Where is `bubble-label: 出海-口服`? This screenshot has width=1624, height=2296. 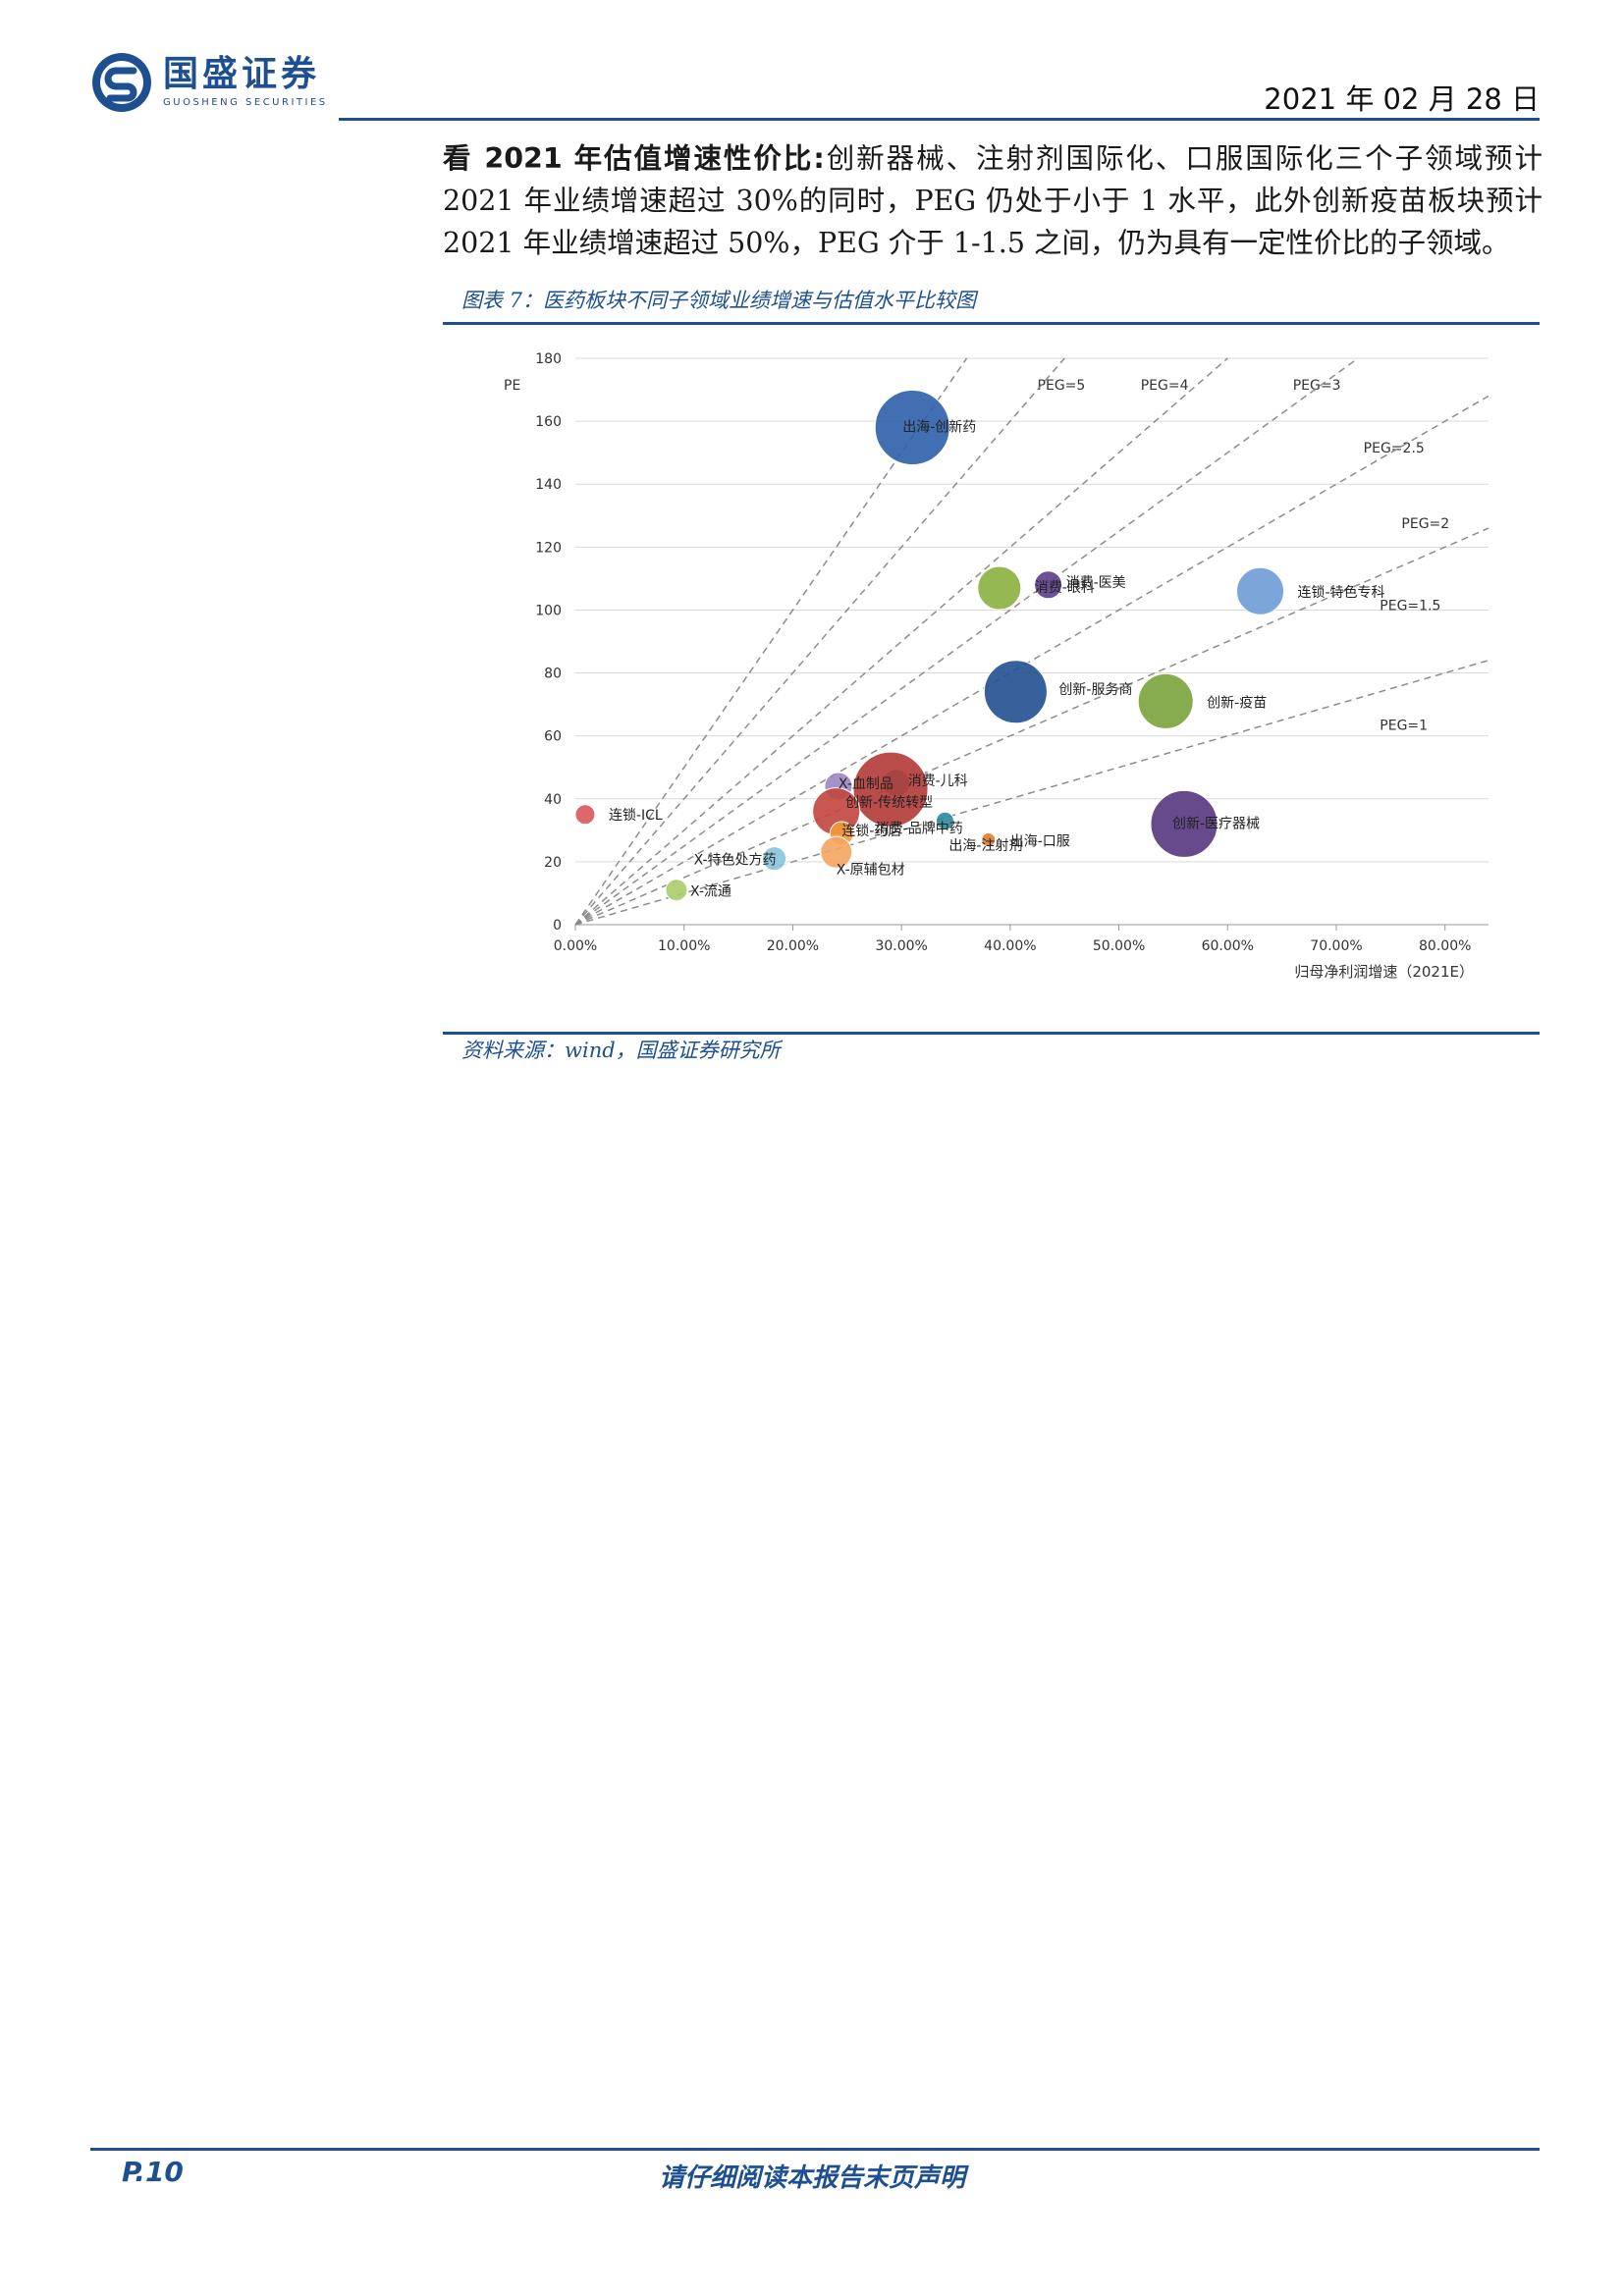 bubble-label: 出海-口服 is located at coordinates (1040, 841).